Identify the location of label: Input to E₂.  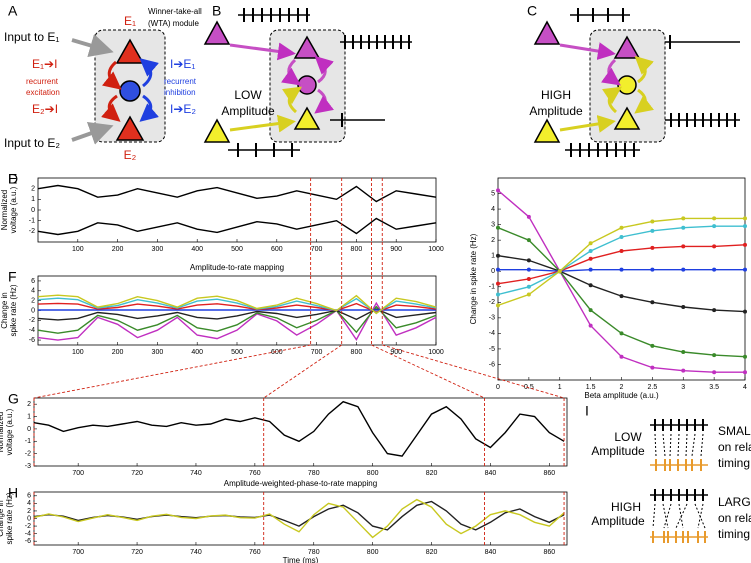
(32, 143).